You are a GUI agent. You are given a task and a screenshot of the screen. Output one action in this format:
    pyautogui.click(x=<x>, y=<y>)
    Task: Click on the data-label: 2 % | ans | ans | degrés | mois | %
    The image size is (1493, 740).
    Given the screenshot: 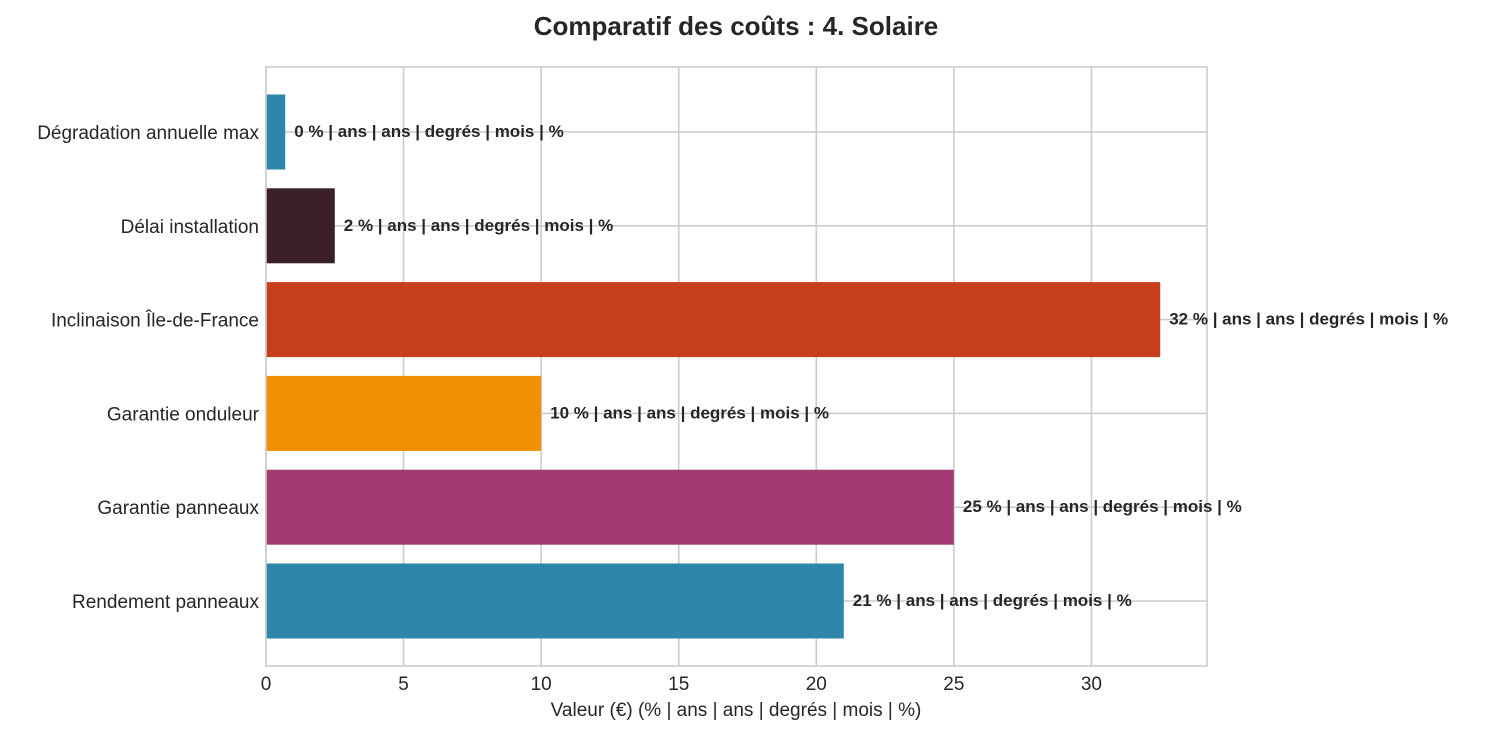 What is the action you would take?
    pyautogui.click(x=478, y=225)
    